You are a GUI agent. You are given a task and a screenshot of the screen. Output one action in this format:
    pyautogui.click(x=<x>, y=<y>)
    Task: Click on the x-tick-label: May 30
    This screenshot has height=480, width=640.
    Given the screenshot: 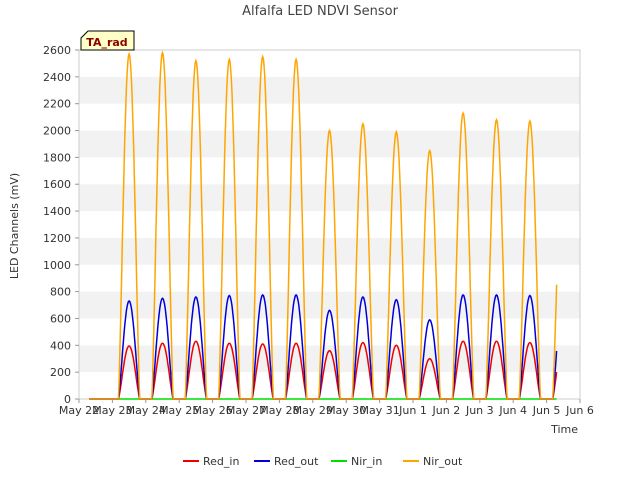 What is the action you would take?
    pyautogui.click(x=346, y=410)
    